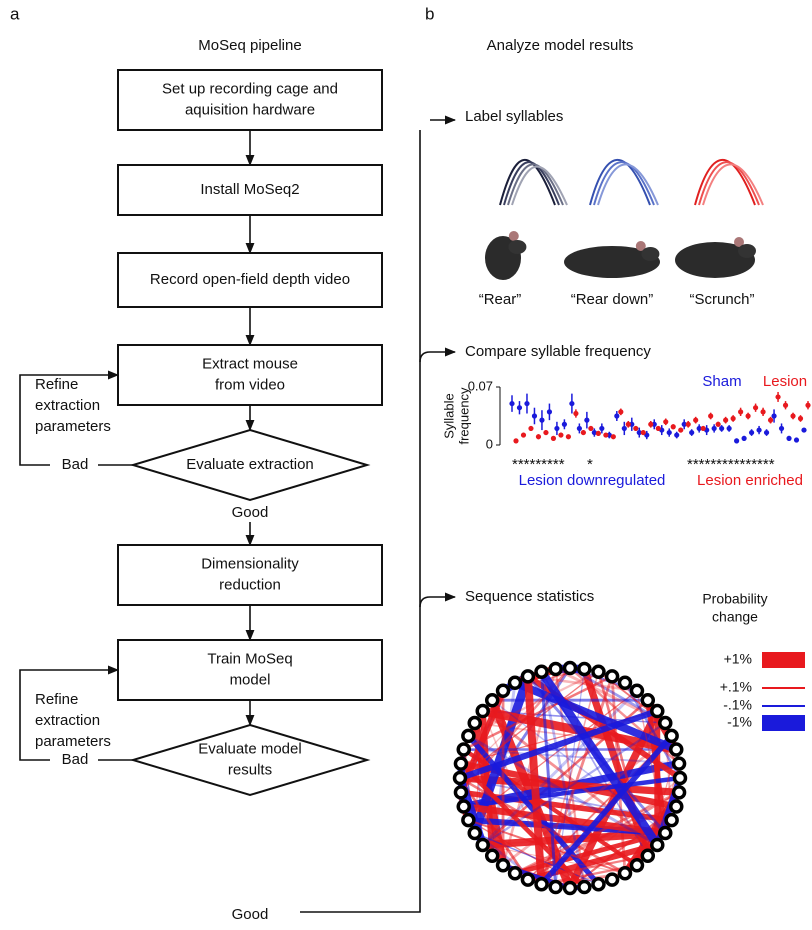  I want to click on y-axis-label: frequency, so click(463, 416).